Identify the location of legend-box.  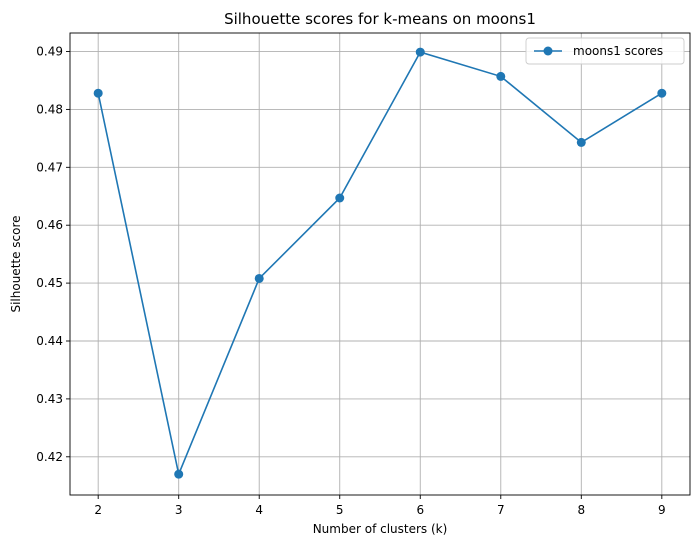
(605, 51).